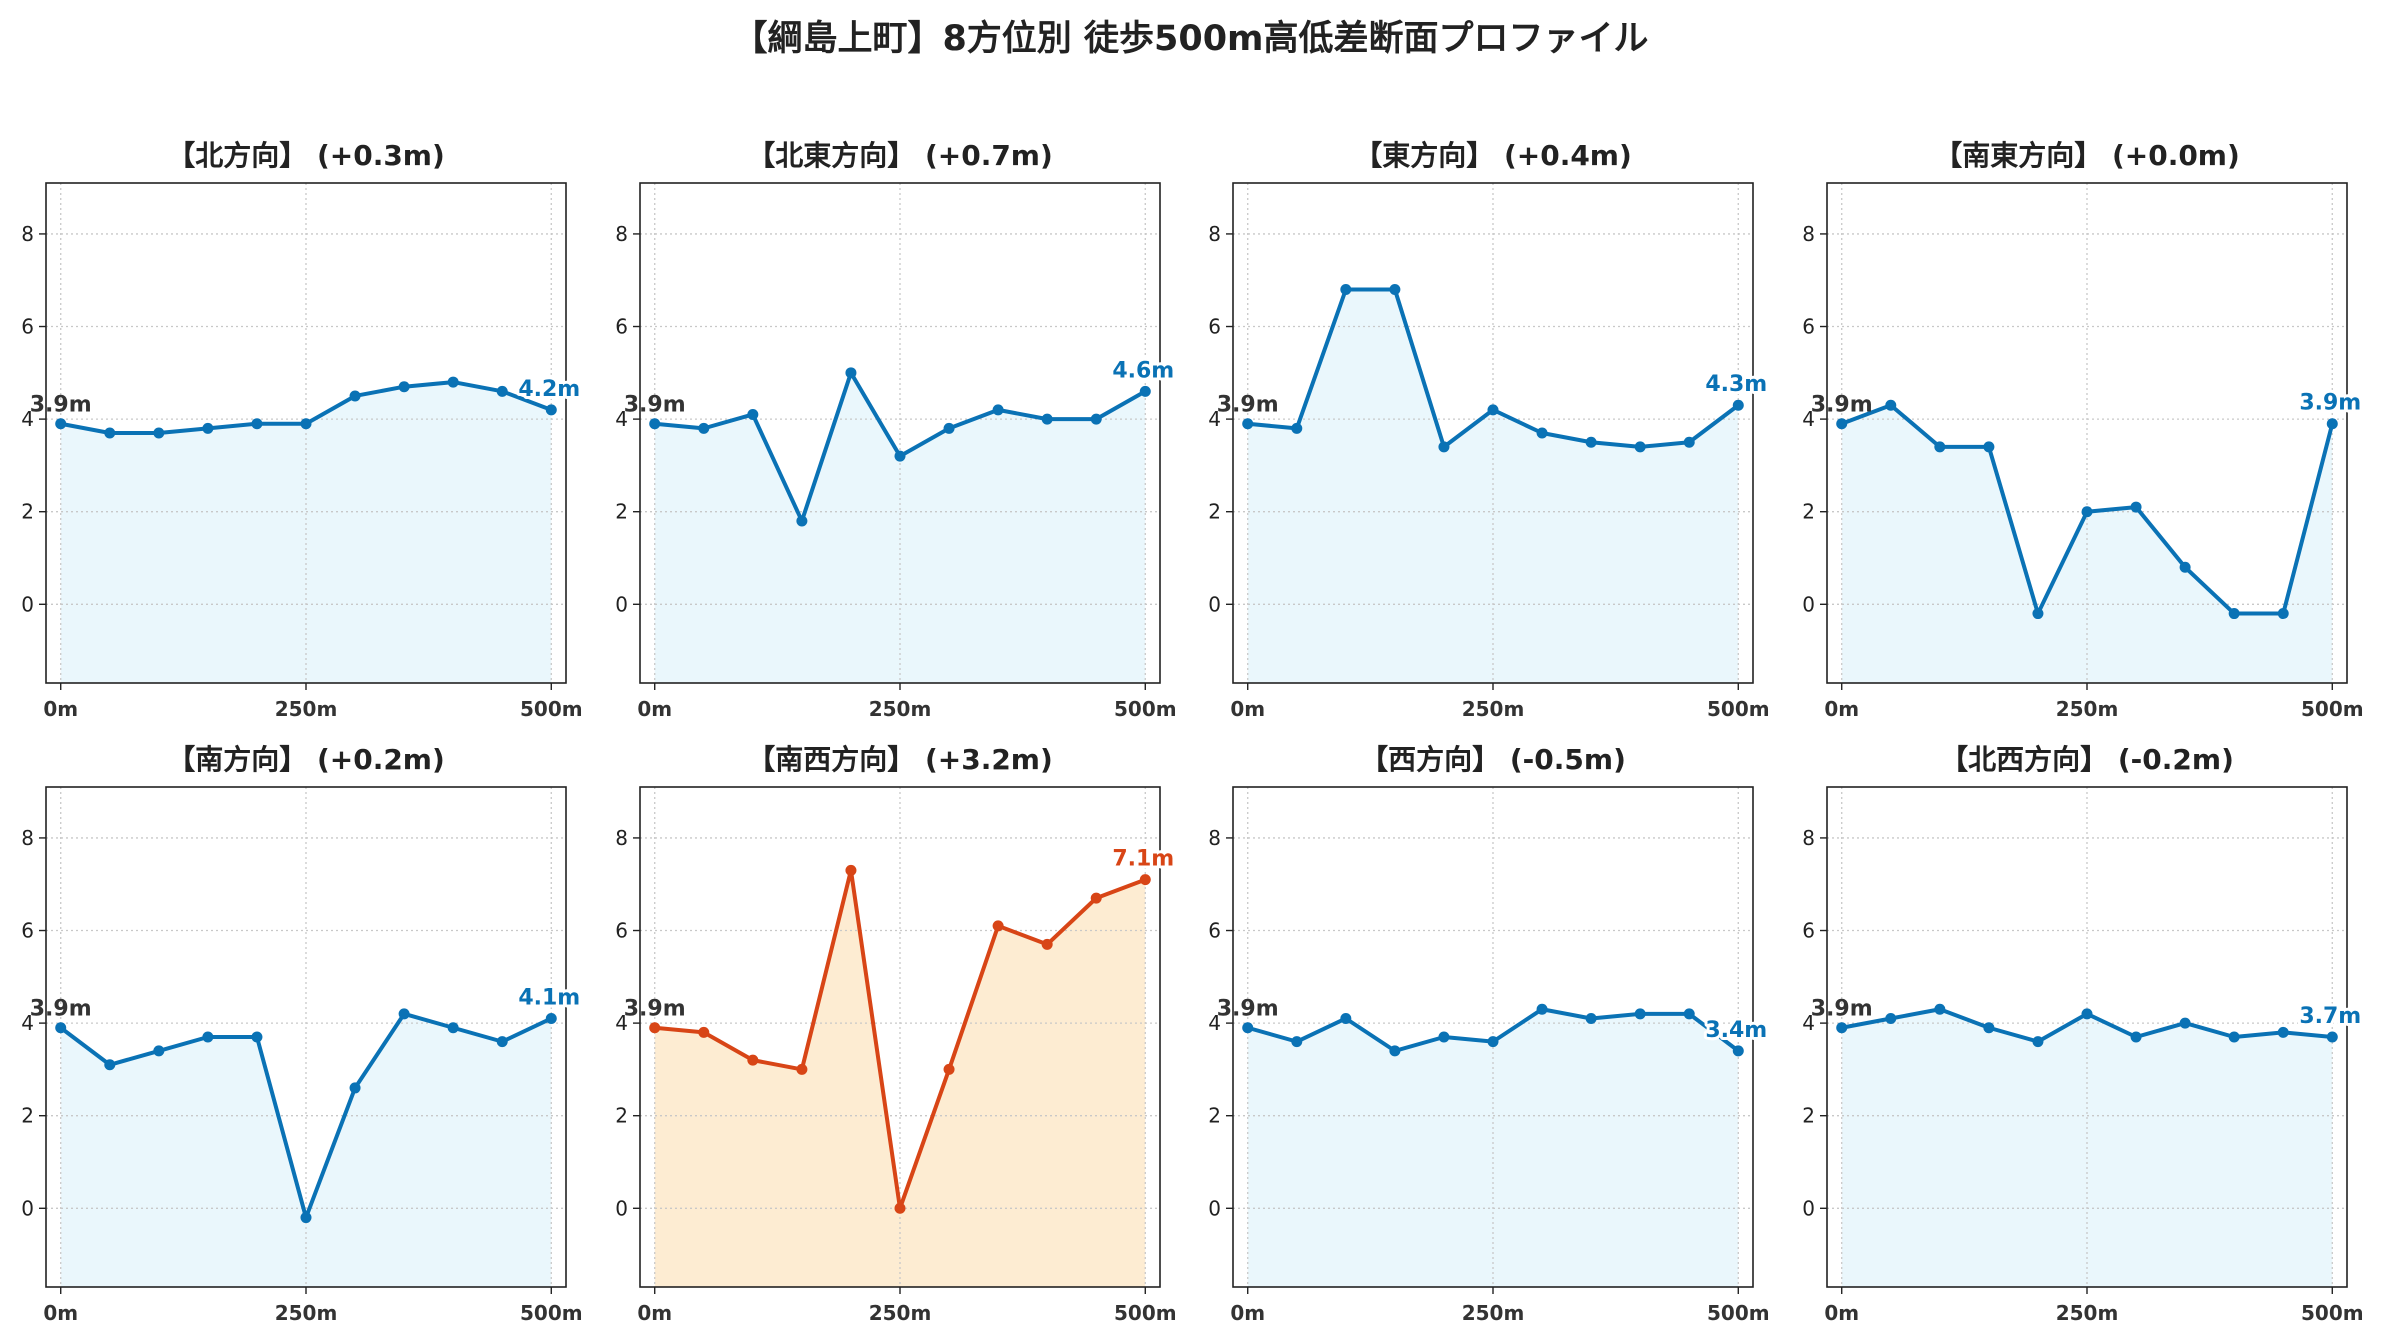 The width and height of the screenshot is (2381, 1340). What do you see at coordinates (1736, 384) in the screenshot?
I see `end-value-label: 4.3m` at bounding box center [1736, 384].